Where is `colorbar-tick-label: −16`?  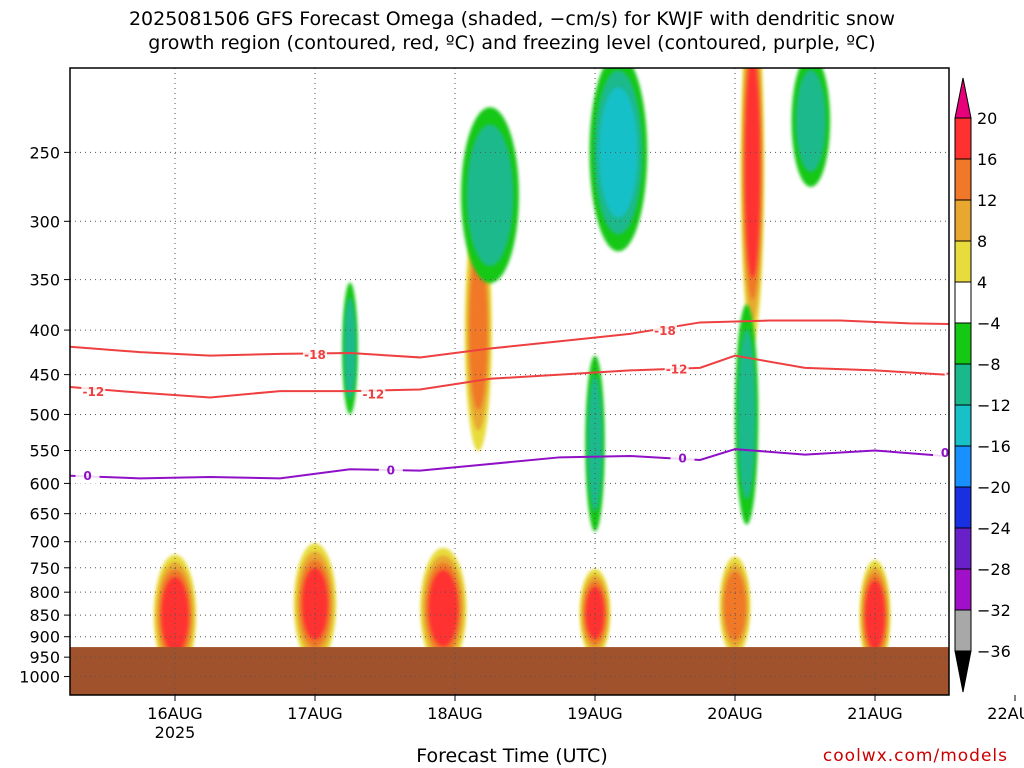
colorbar-tick-label: −16 is located at coordinates (994, 446).